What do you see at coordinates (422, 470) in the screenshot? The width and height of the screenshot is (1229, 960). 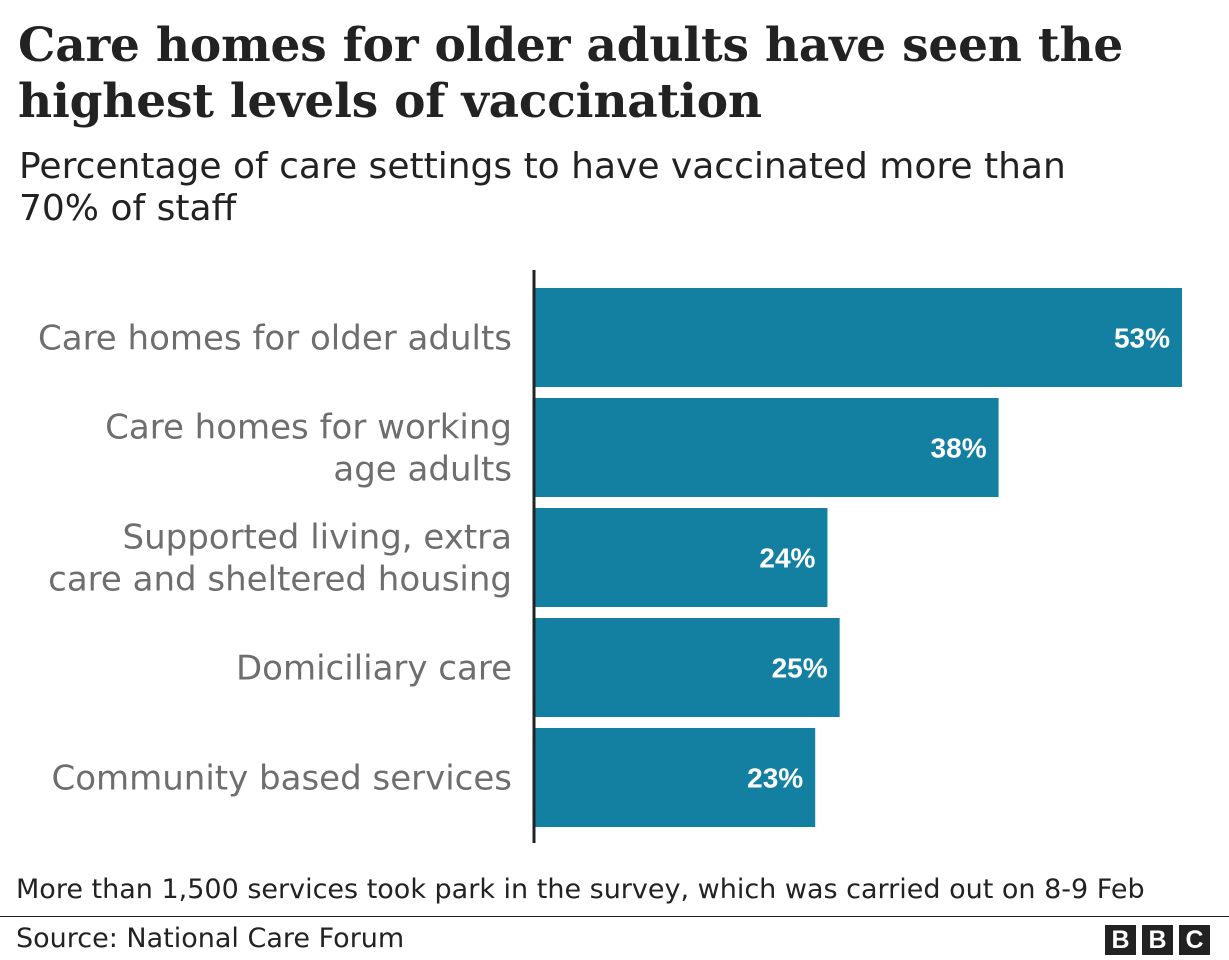 I see `category-label-2-line-2: age adults` at bounding box center [422, 470].